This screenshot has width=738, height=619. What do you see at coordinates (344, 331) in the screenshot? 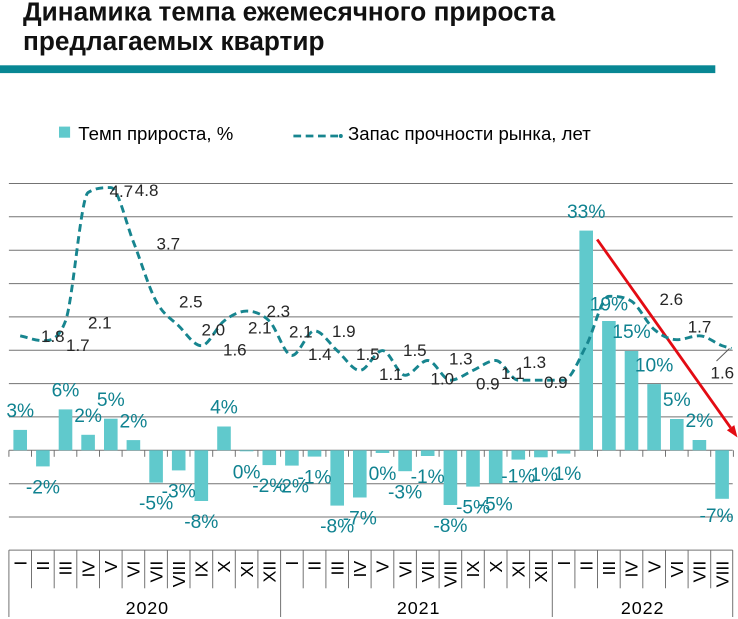
I see `svg-text: 1.9` at bounding box center [344, 331].